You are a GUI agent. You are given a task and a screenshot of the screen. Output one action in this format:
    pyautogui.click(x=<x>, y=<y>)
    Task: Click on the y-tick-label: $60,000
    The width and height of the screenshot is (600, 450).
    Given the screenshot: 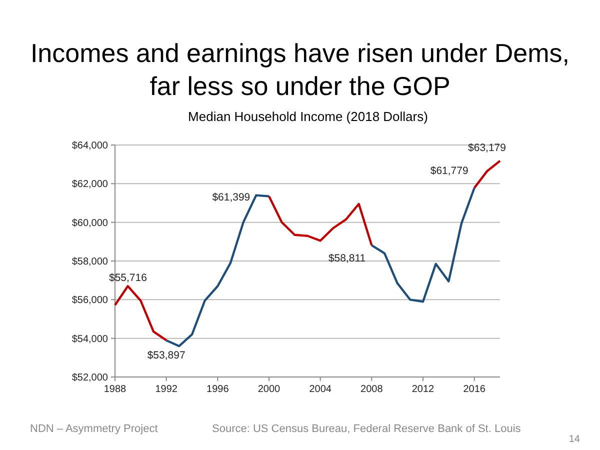 What is the action you would take?
    pyautogui.click(x=90, y=223)
    